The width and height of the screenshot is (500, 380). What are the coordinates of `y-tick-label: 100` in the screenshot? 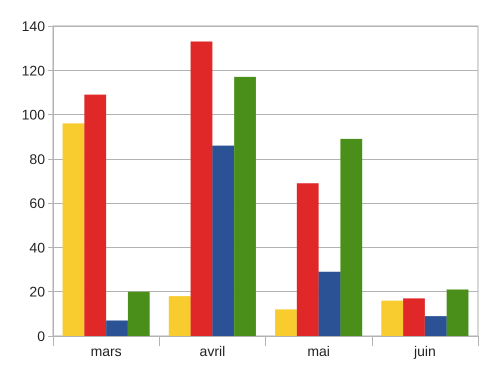 It's located at (34, 114).